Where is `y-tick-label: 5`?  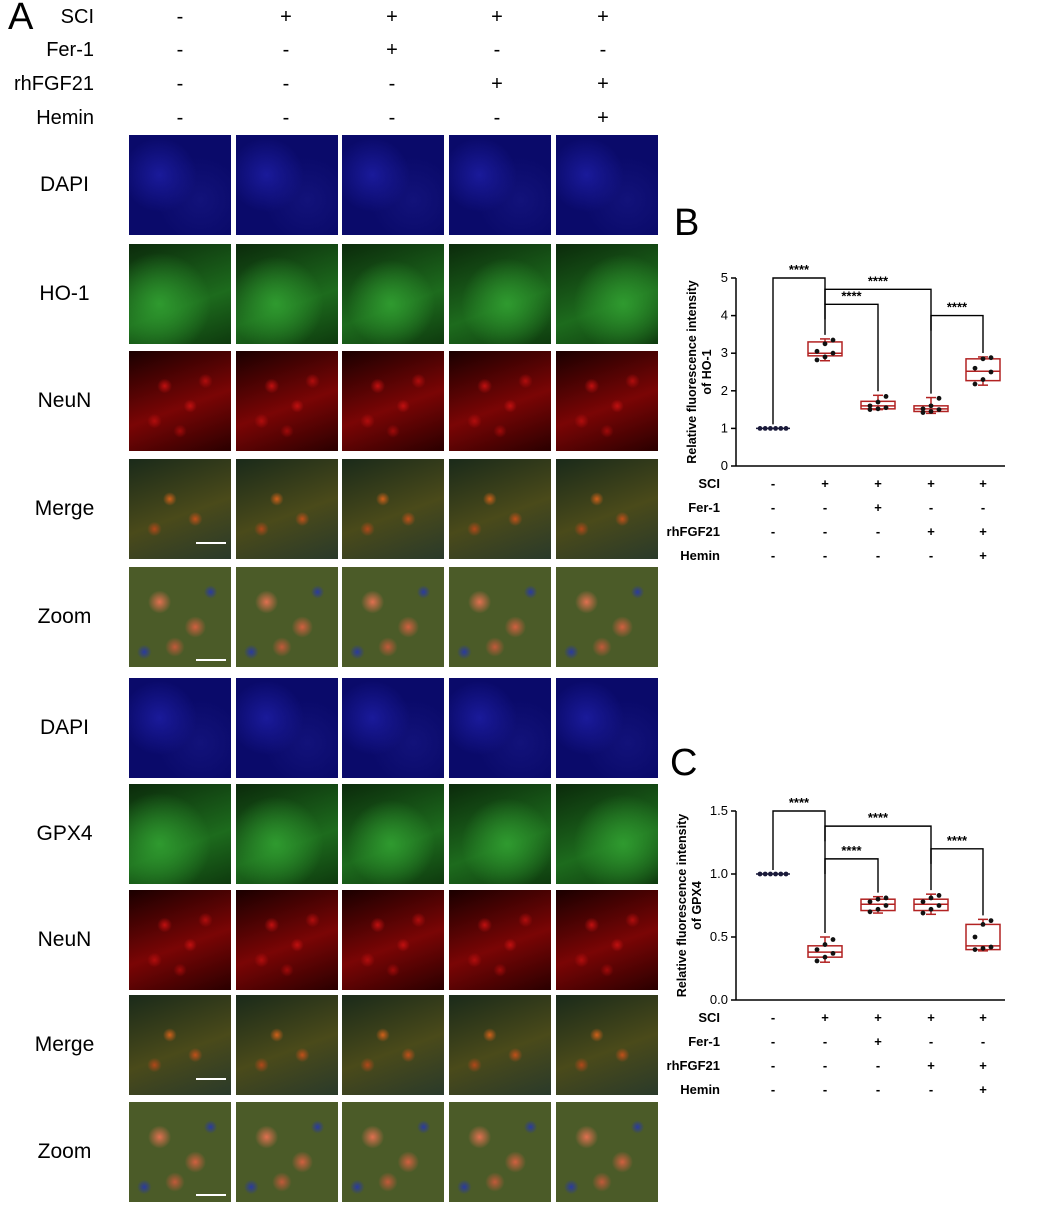
y-tick-label: 5 is located at coordinates (724, 277).